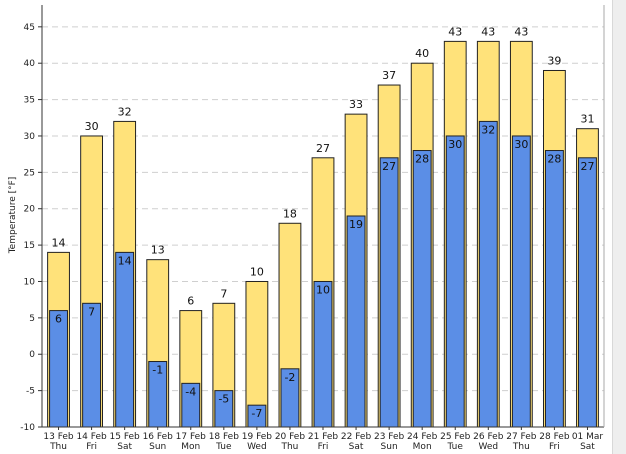  Describe the element at coordinates (157, 370) in the screenshot. I see `low-temp-label: -1` at that location.